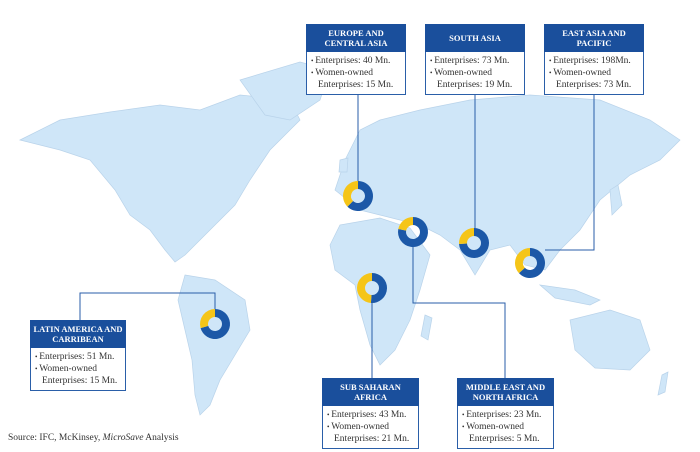 Image resolution: width=700 pixels, height=452 pixels. Describe the element at coordinates (364, 288) in the screenshot. I see `donut-segment-women-ssa` at that location.